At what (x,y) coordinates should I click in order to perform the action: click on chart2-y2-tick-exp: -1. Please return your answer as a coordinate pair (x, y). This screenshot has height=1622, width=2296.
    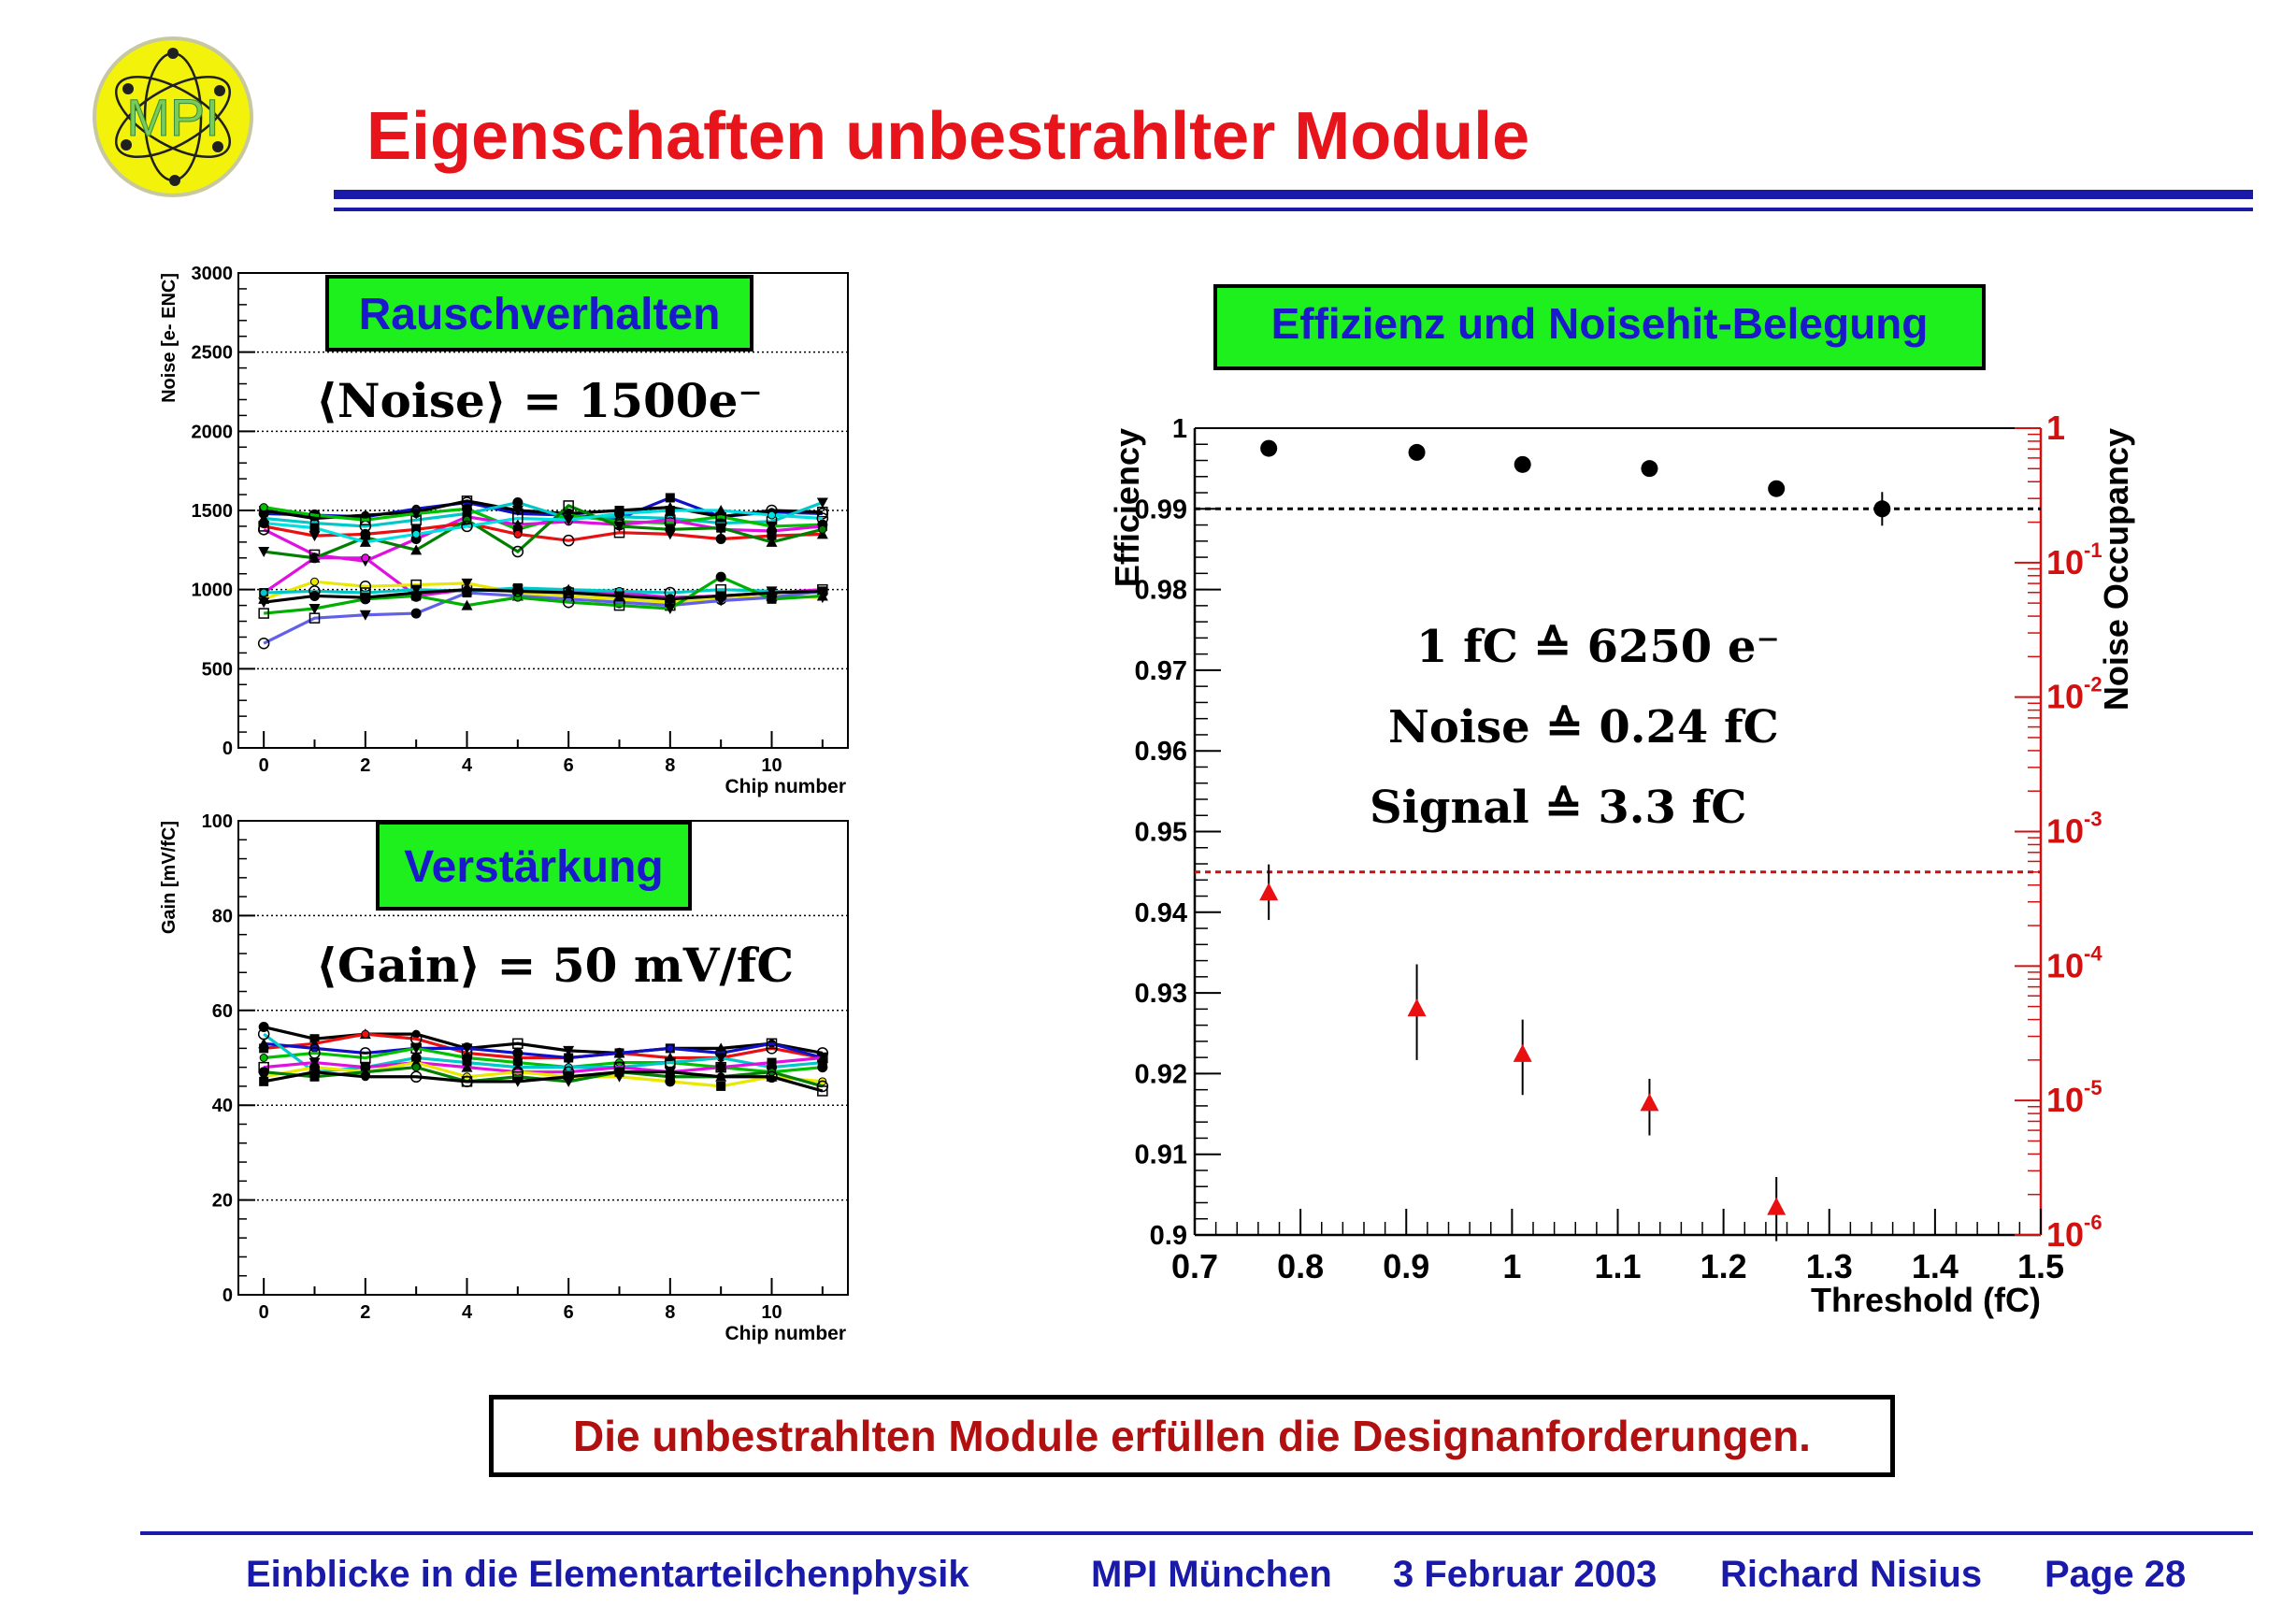
    Looking at the image, I should click on (2093, 550).